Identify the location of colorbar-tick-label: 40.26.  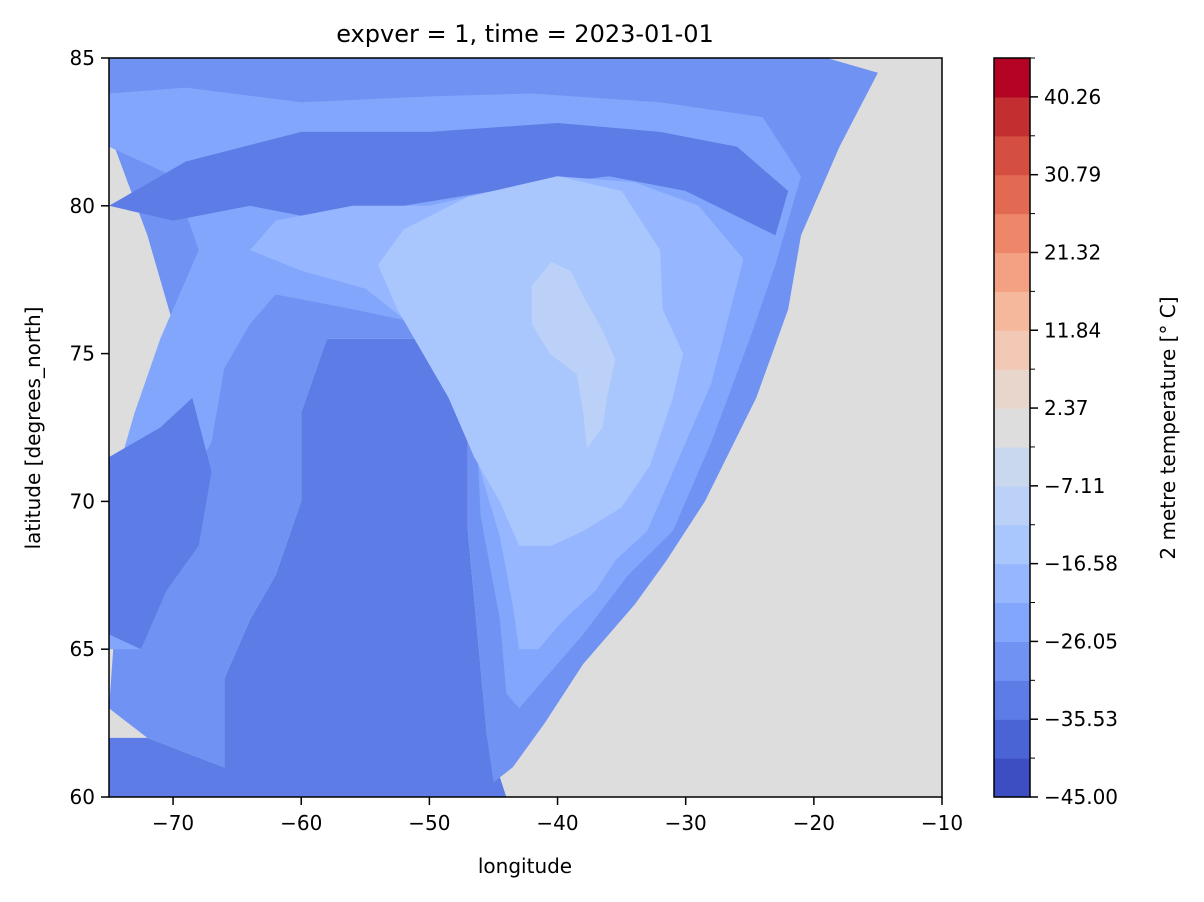
(1072, 97).